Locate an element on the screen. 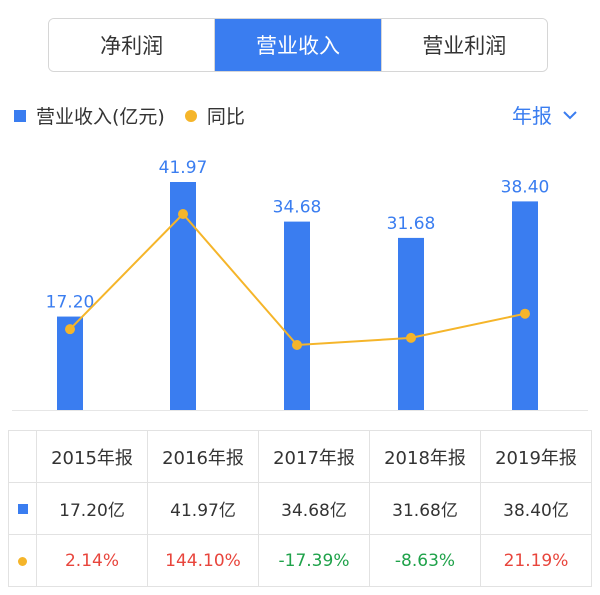 The image size is (600, 595). table-header-cell: 2015年报 is located at coordinates (92, 456).